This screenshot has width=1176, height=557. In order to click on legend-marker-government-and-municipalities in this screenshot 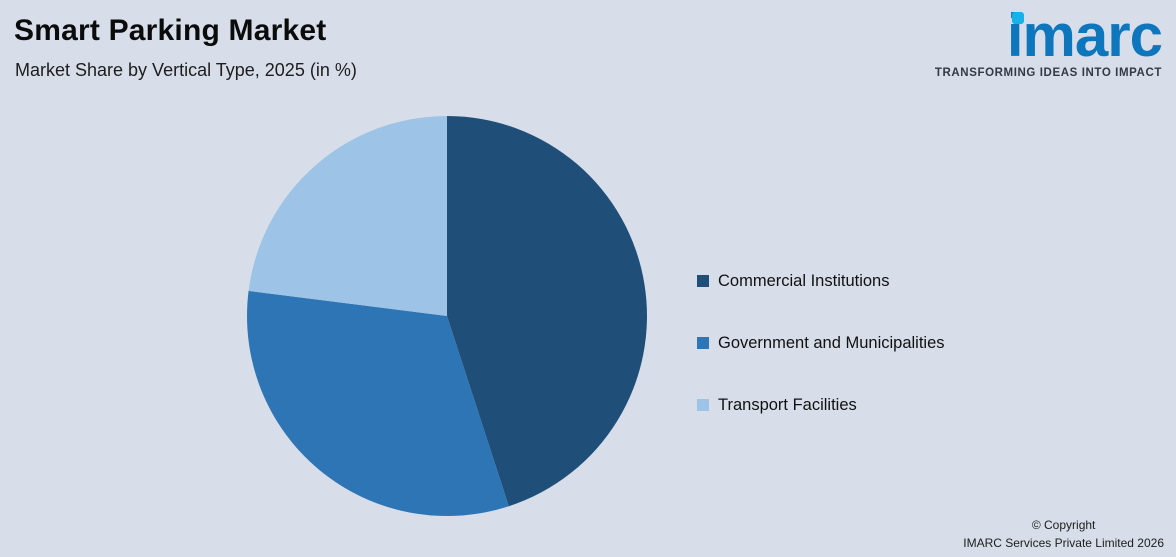, I will do `click(703, 343)`.